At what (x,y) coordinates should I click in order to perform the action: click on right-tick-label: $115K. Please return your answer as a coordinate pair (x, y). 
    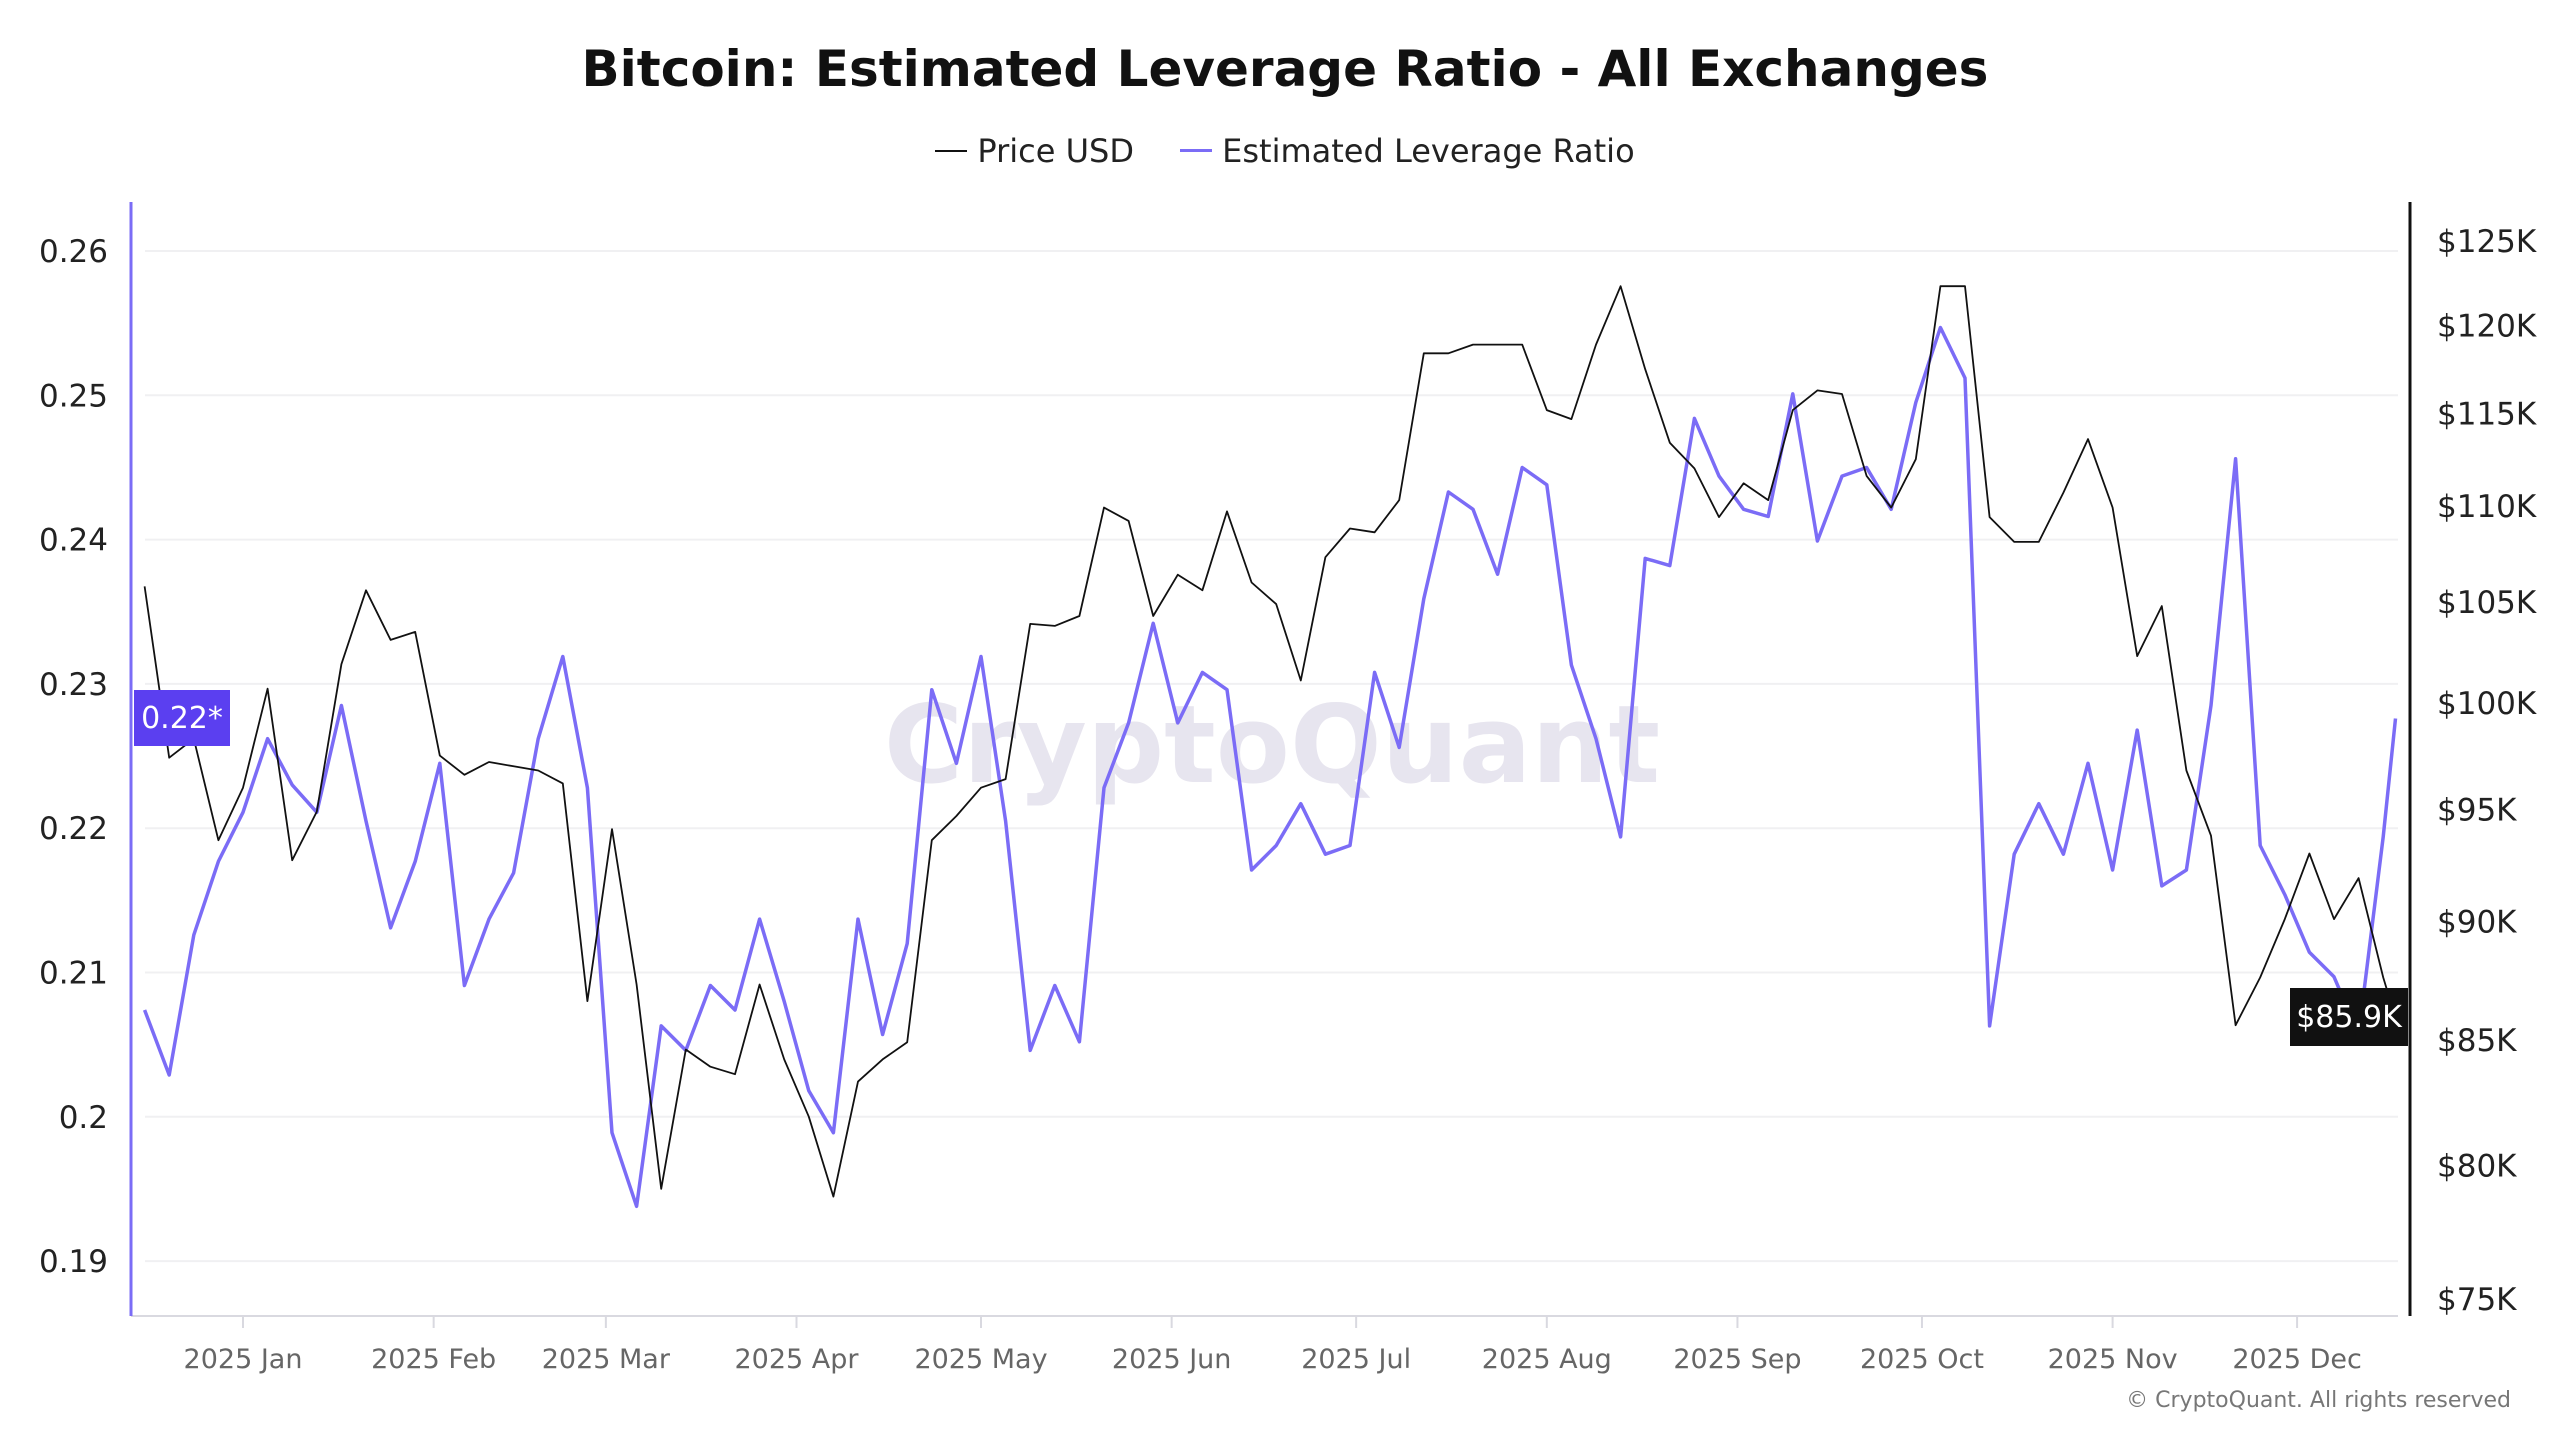
    Looking at the image, I should click on (2487, 415).